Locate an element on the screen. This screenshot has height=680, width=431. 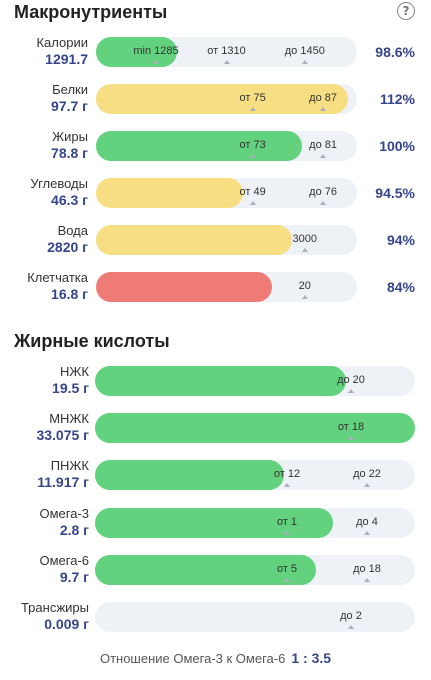
marker-label: от 12 is located at coordinates (287, 474).